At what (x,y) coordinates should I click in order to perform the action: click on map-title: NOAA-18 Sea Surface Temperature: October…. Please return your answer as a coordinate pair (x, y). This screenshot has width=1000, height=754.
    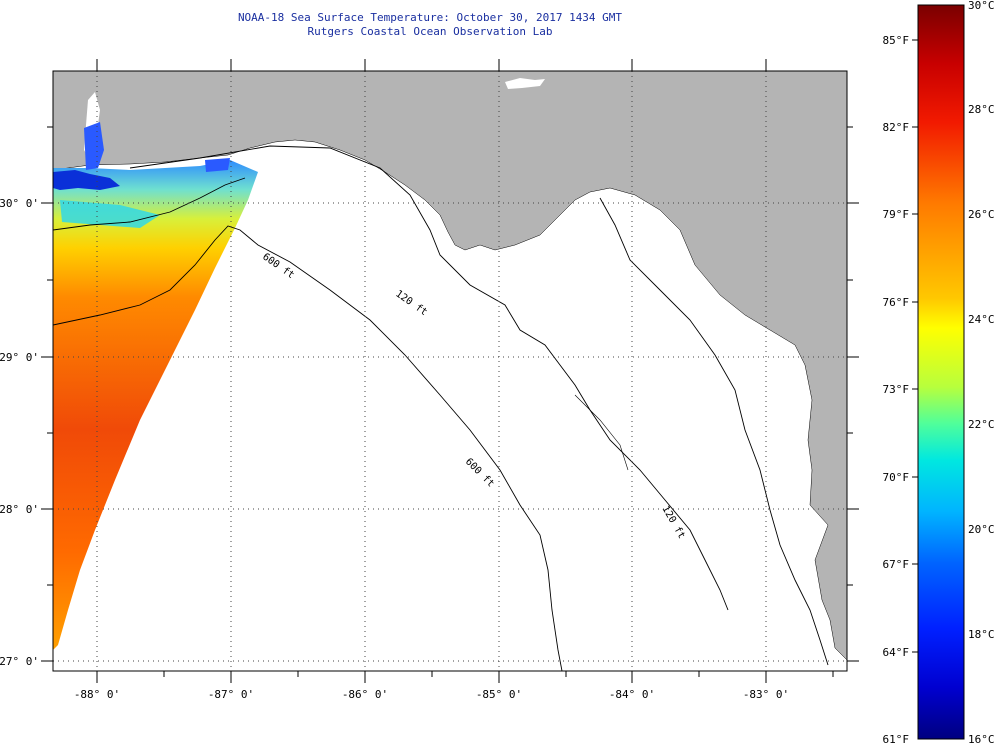
    Looking at the image, I should click on (430, 17).